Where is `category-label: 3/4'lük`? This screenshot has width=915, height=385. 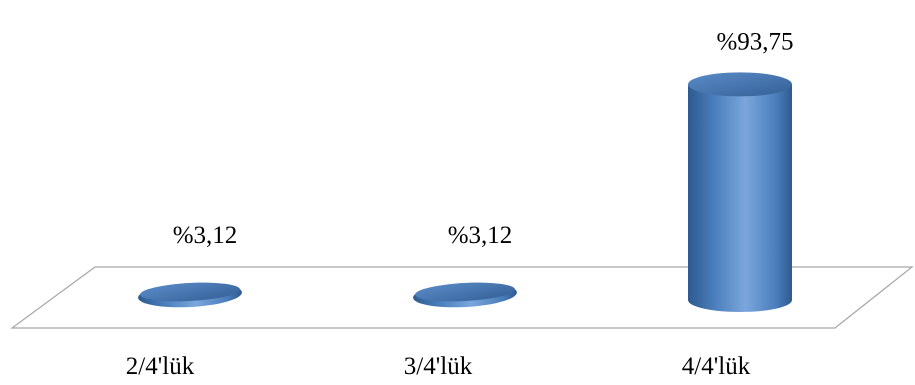 category-label: 3/4'lük is located at coordinates (438, 366).